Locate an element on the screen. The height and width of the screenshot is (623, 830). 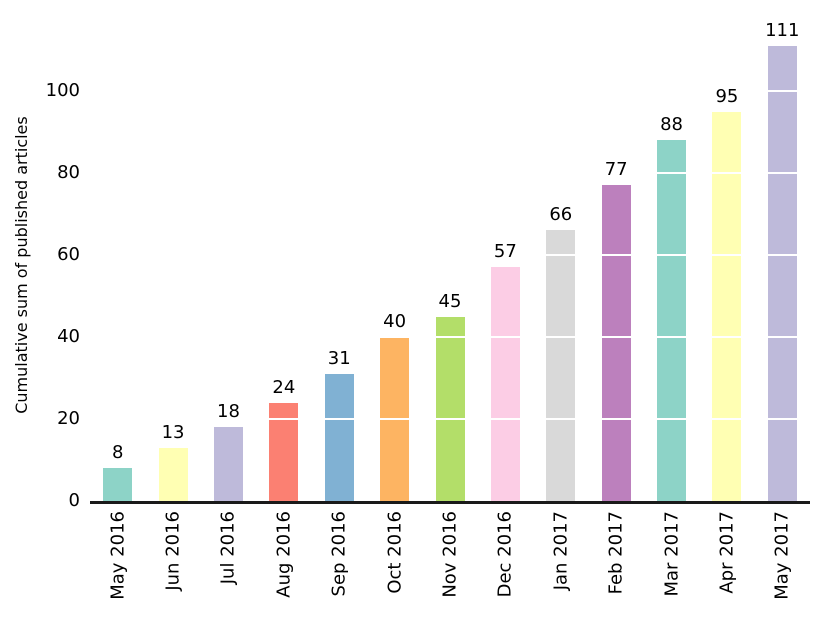
y-tick-label: 40 is located at coordinates (68, 336).